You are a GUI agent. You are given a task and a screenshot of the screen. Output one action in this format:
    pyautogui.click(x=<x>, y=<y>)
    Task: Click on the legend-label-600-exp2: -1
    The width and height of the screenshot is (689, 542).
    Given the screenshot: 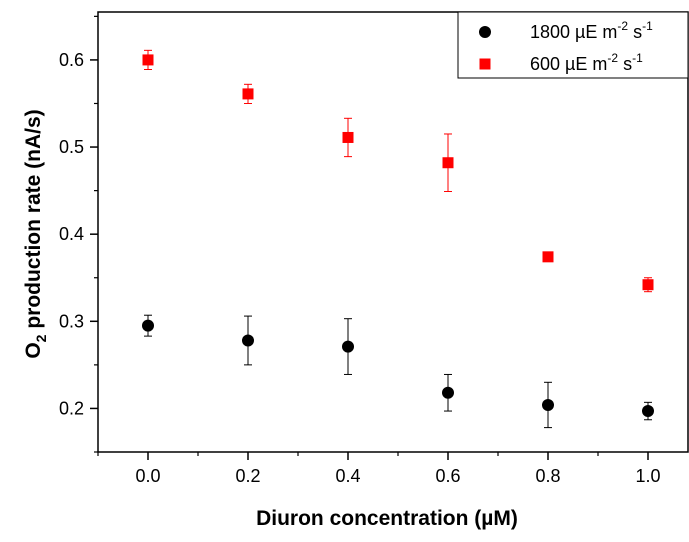 What is the action you would take?
    pyautogui.click(x=637, y=58)
    